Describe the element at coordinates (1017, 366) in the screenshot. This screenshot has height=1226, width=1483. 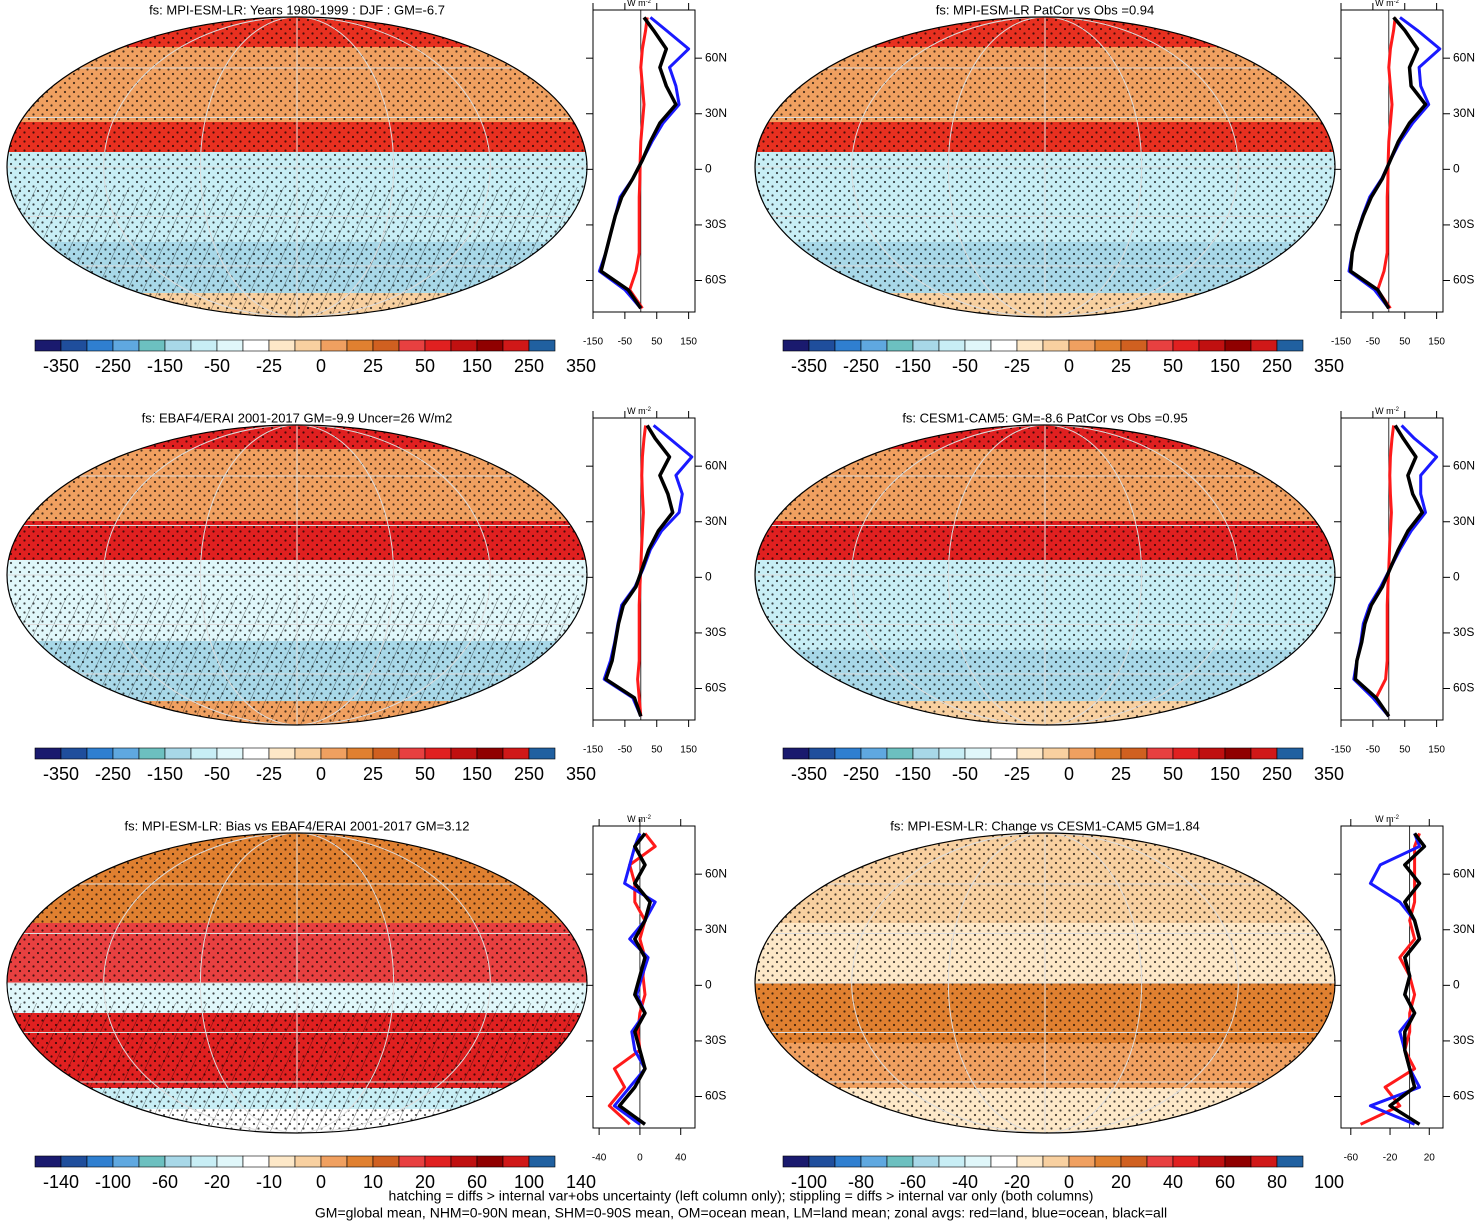
I see `colorbar-label: -25` at that location.